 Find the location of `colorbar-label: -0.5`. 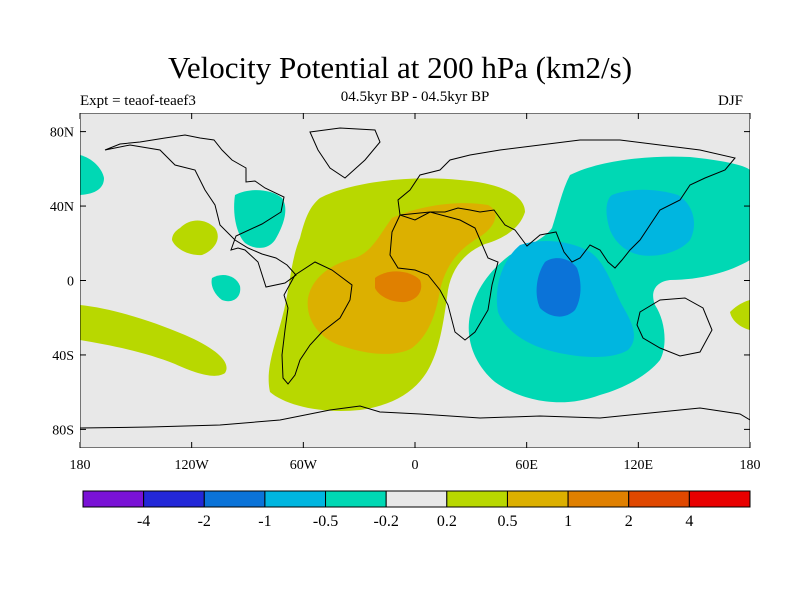

colorbar-label: -0.5 is located at coordinates (325, 521).